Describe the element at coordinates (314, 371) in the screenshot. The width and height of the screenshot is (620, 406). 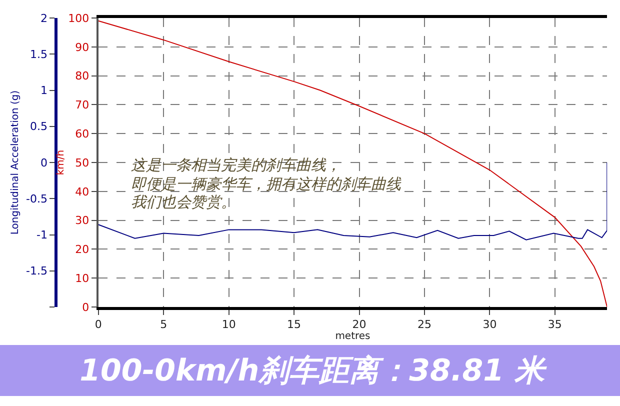
I see `text: 100-0km/h刹车距离：38.81 米` at that location.